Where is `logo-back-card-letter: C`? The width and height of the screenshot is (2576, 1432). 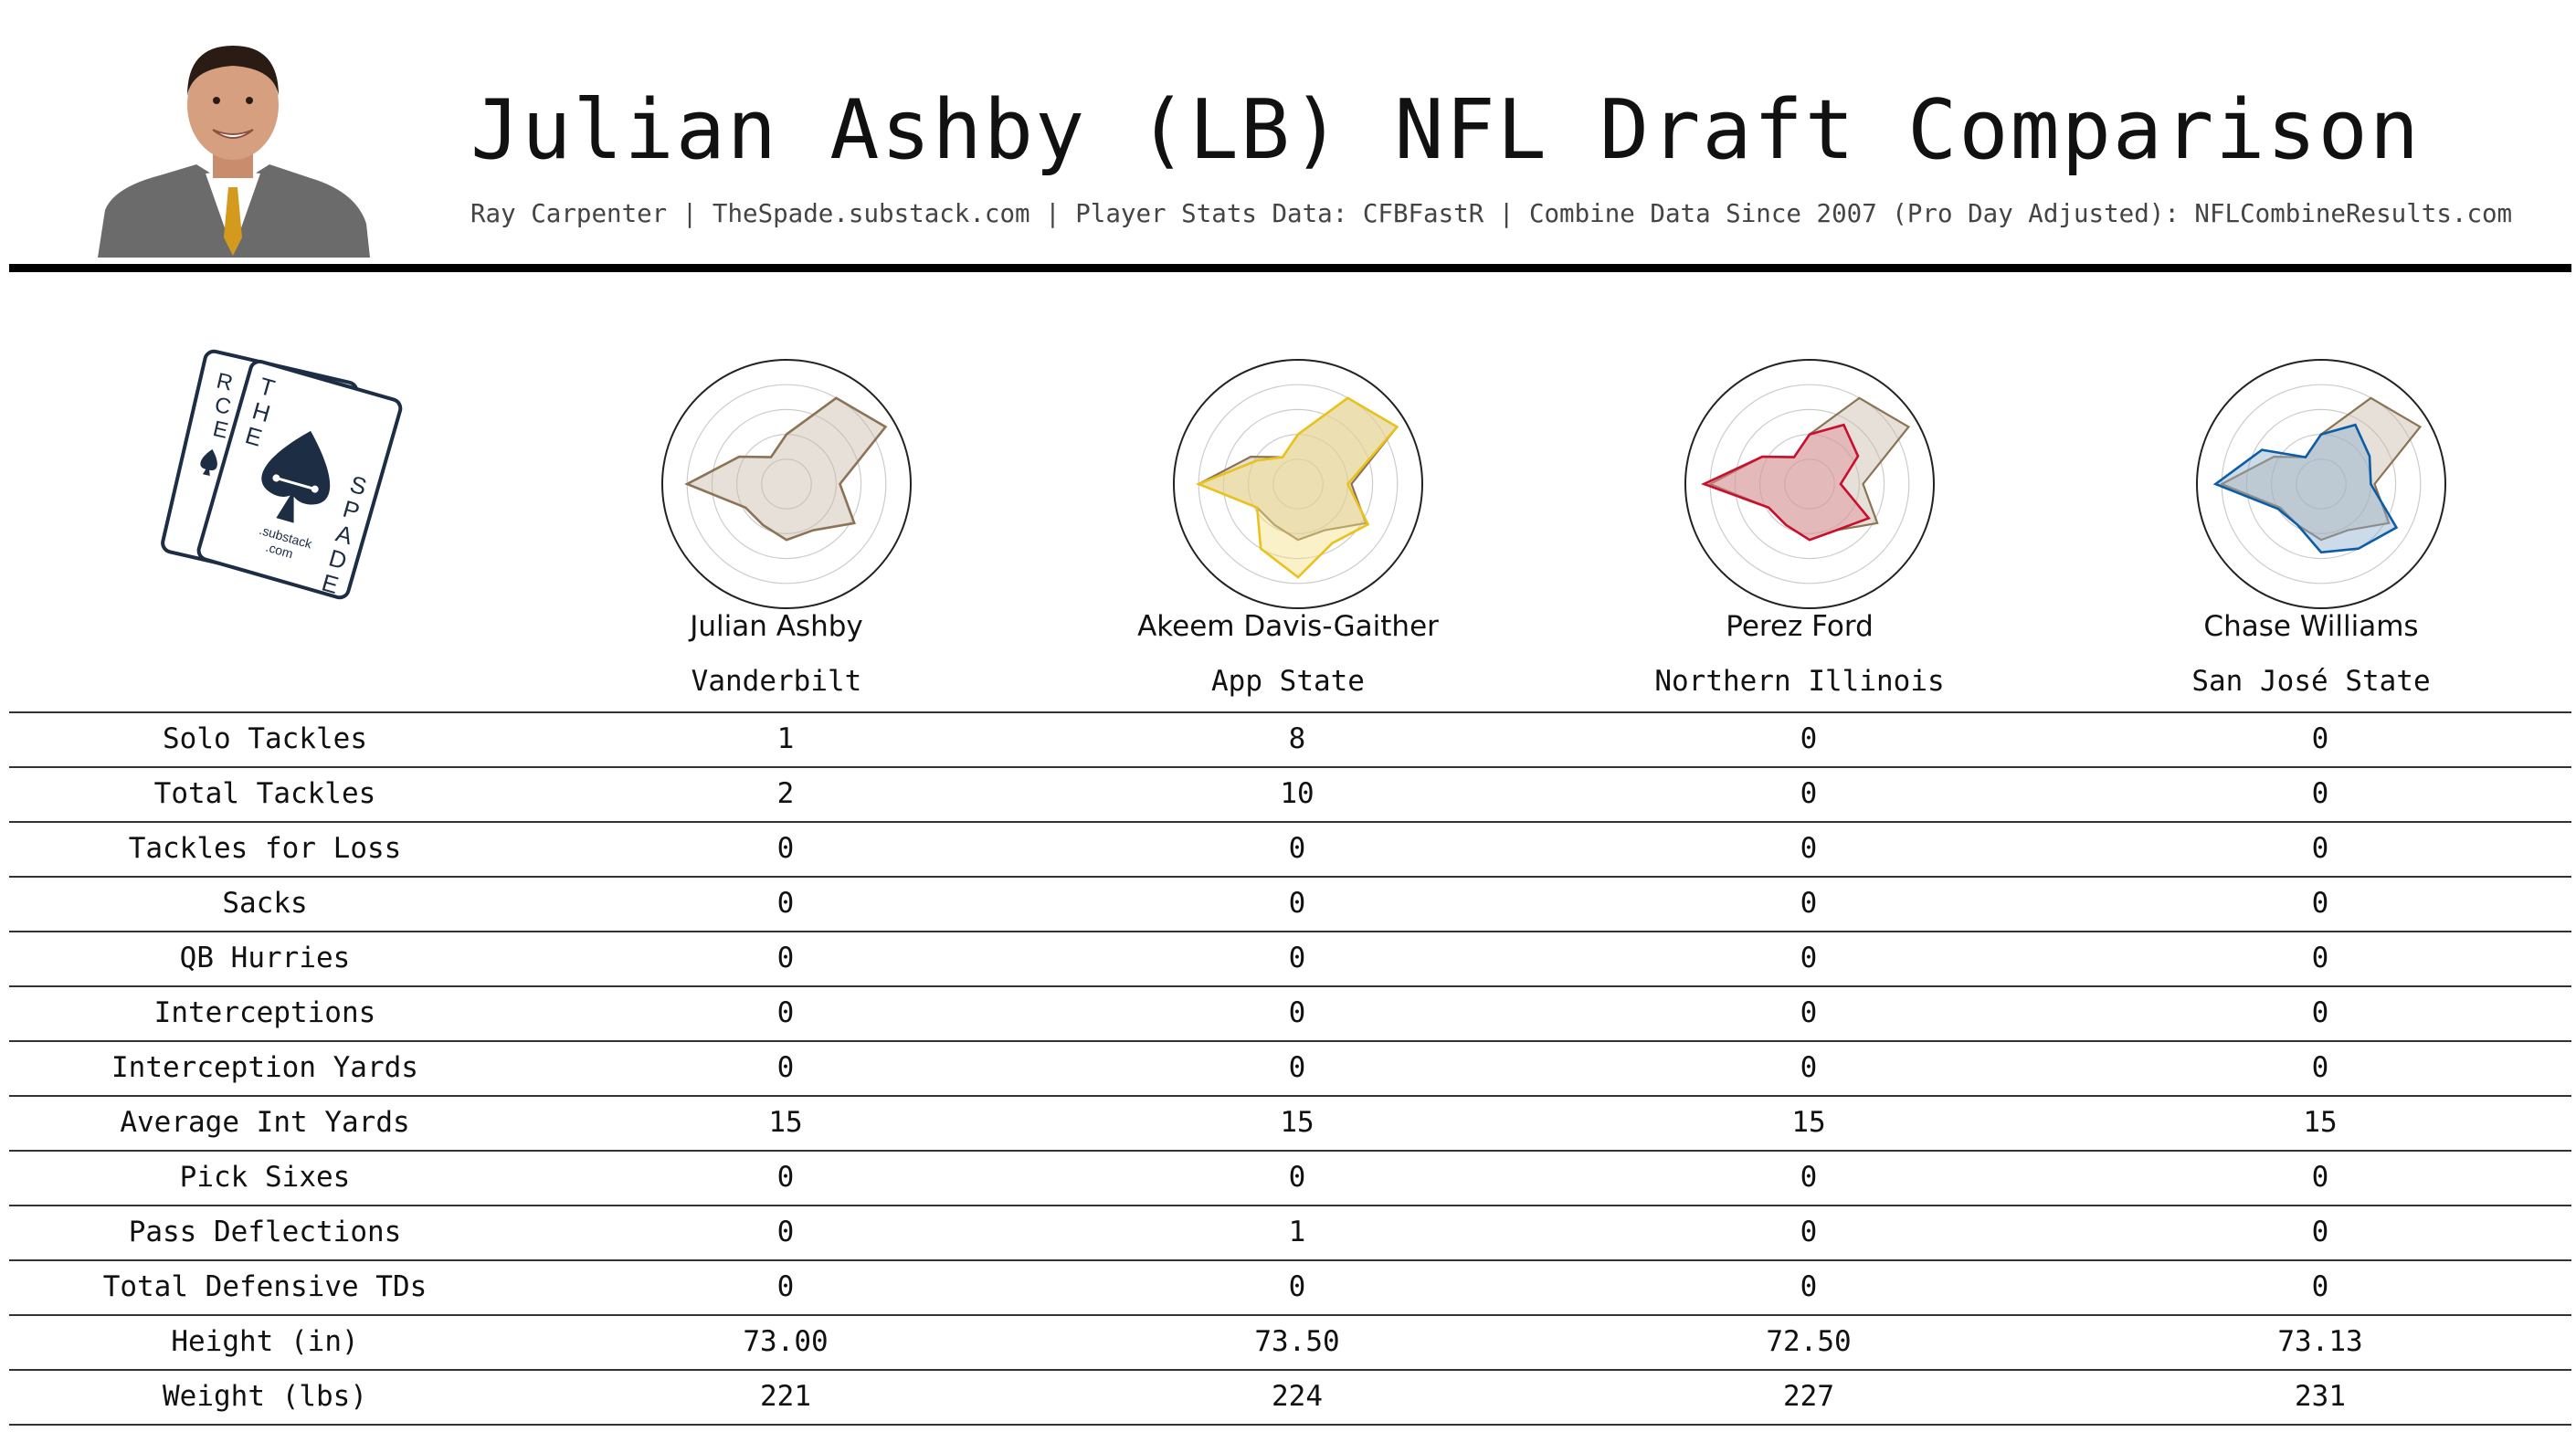 logo-back-card-letter: C is located at coordinates (222, 406).